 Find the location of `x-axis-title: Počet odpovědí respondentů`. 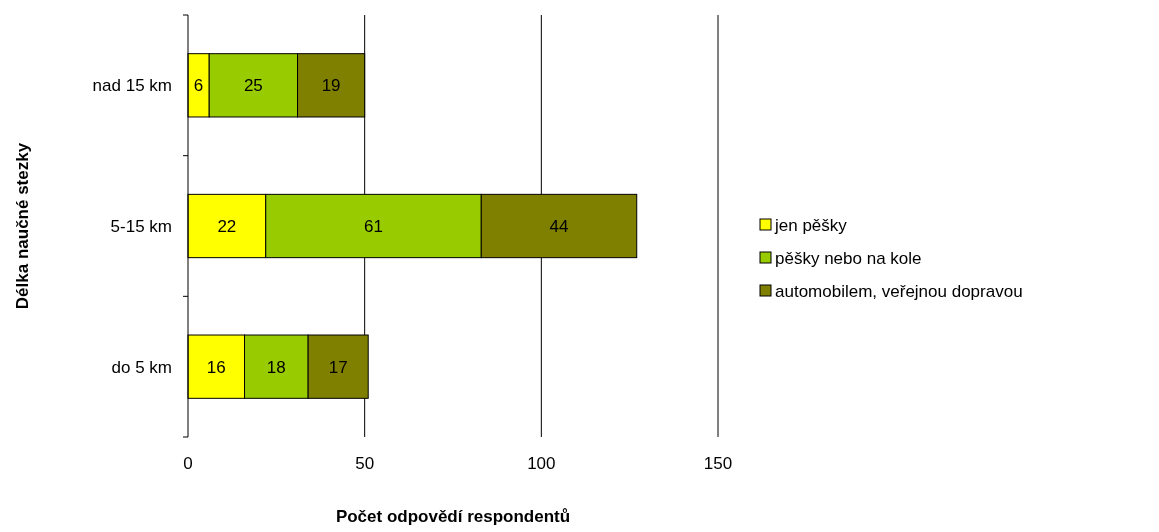

x-axis-title: Počet odpovědí respondentů is located at coordinates (453, 516).